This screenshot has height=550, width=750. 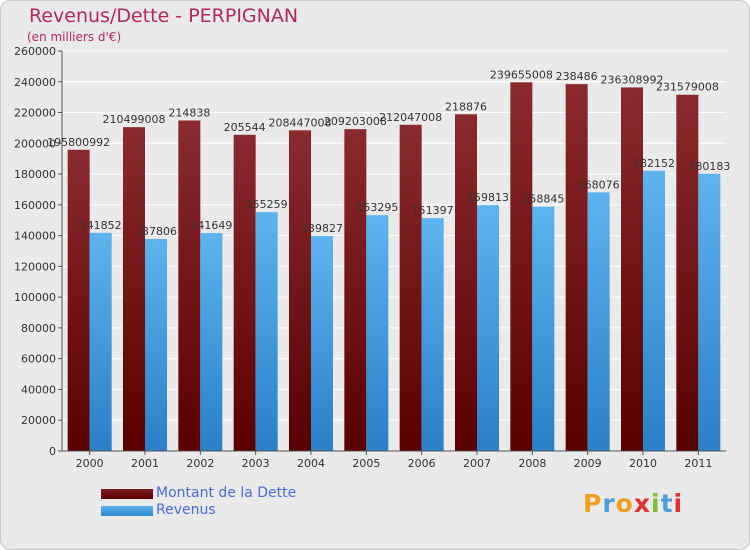 I want to click on y-tick-label: 180000, so click(x=35, y=174).